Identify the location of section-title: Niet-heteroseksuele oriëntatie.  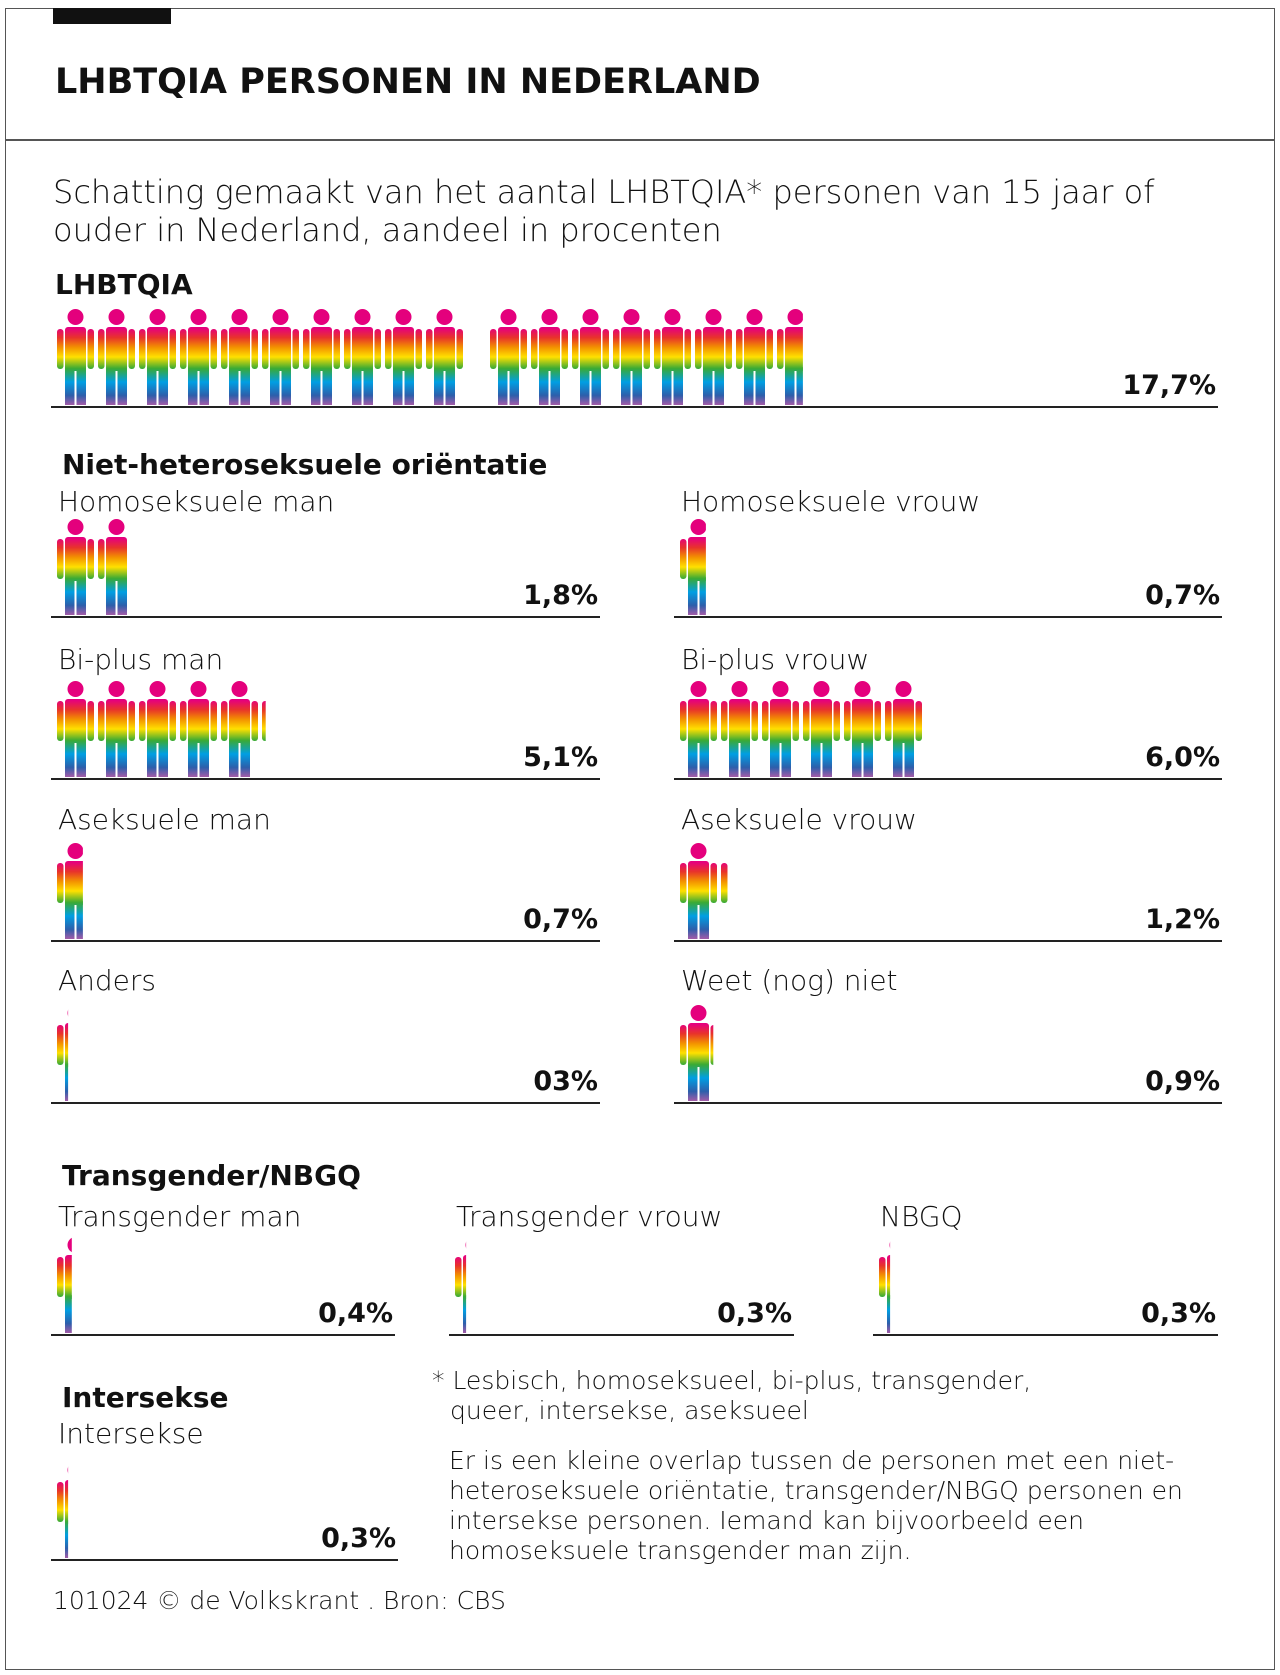
(305, 464).